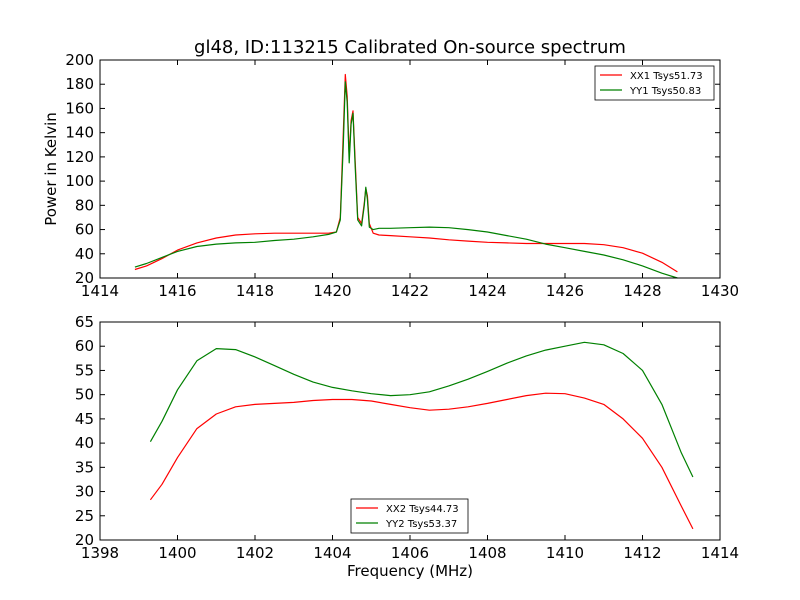  What do you see at coordinates (84, 395) in the screenshot?
I see `bottom-ytick-label: 50` at bounding box center [84, 395].